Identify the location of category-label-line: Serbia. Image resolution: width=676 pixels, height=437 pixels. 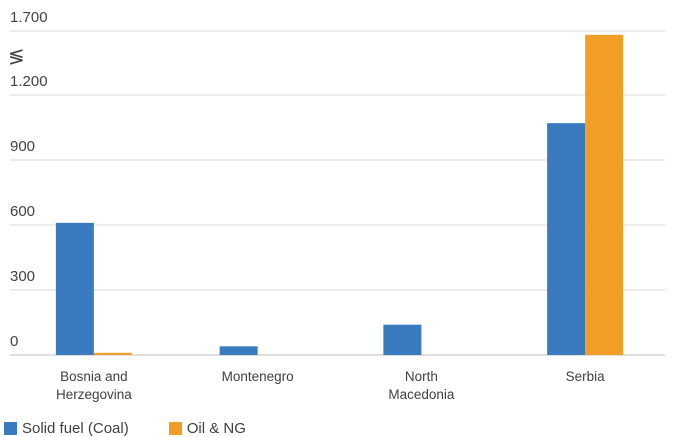
(586, 376).